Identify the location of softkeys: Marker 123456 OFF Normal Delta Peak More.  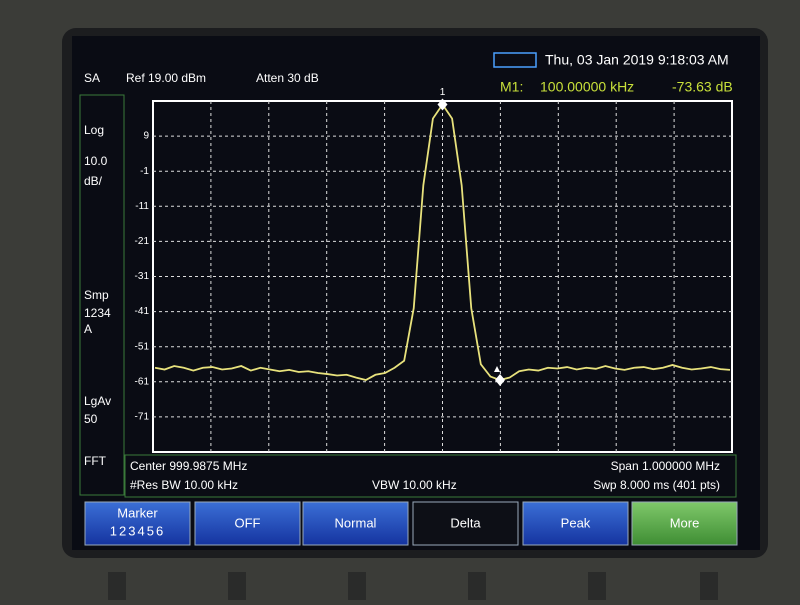
(411, 523).